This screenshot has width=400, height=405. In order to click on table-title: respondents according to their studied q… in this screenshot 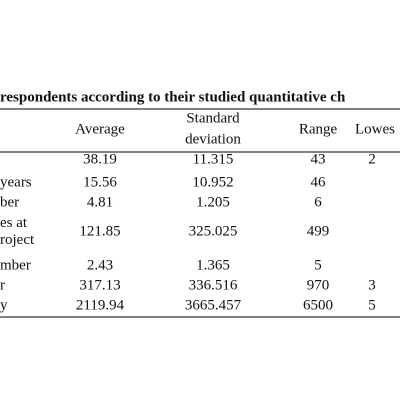, I will do `click(173, 97)`.